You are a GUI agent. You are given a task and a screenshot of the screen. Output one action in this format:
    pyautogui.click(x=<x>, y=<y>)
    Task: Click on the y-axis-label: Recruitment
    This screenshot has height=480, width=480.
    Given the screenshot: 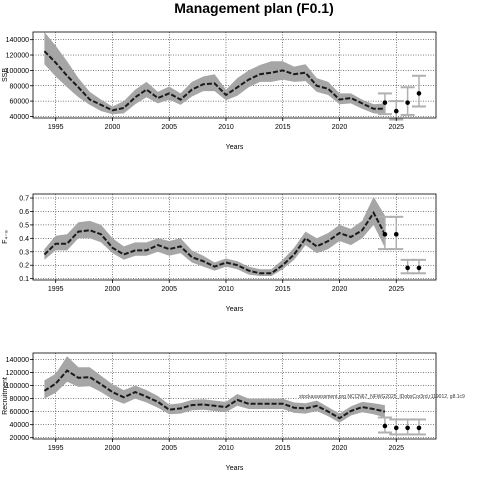 What is the action you would take?
    pyautogui.click(x=5, y=396)
    